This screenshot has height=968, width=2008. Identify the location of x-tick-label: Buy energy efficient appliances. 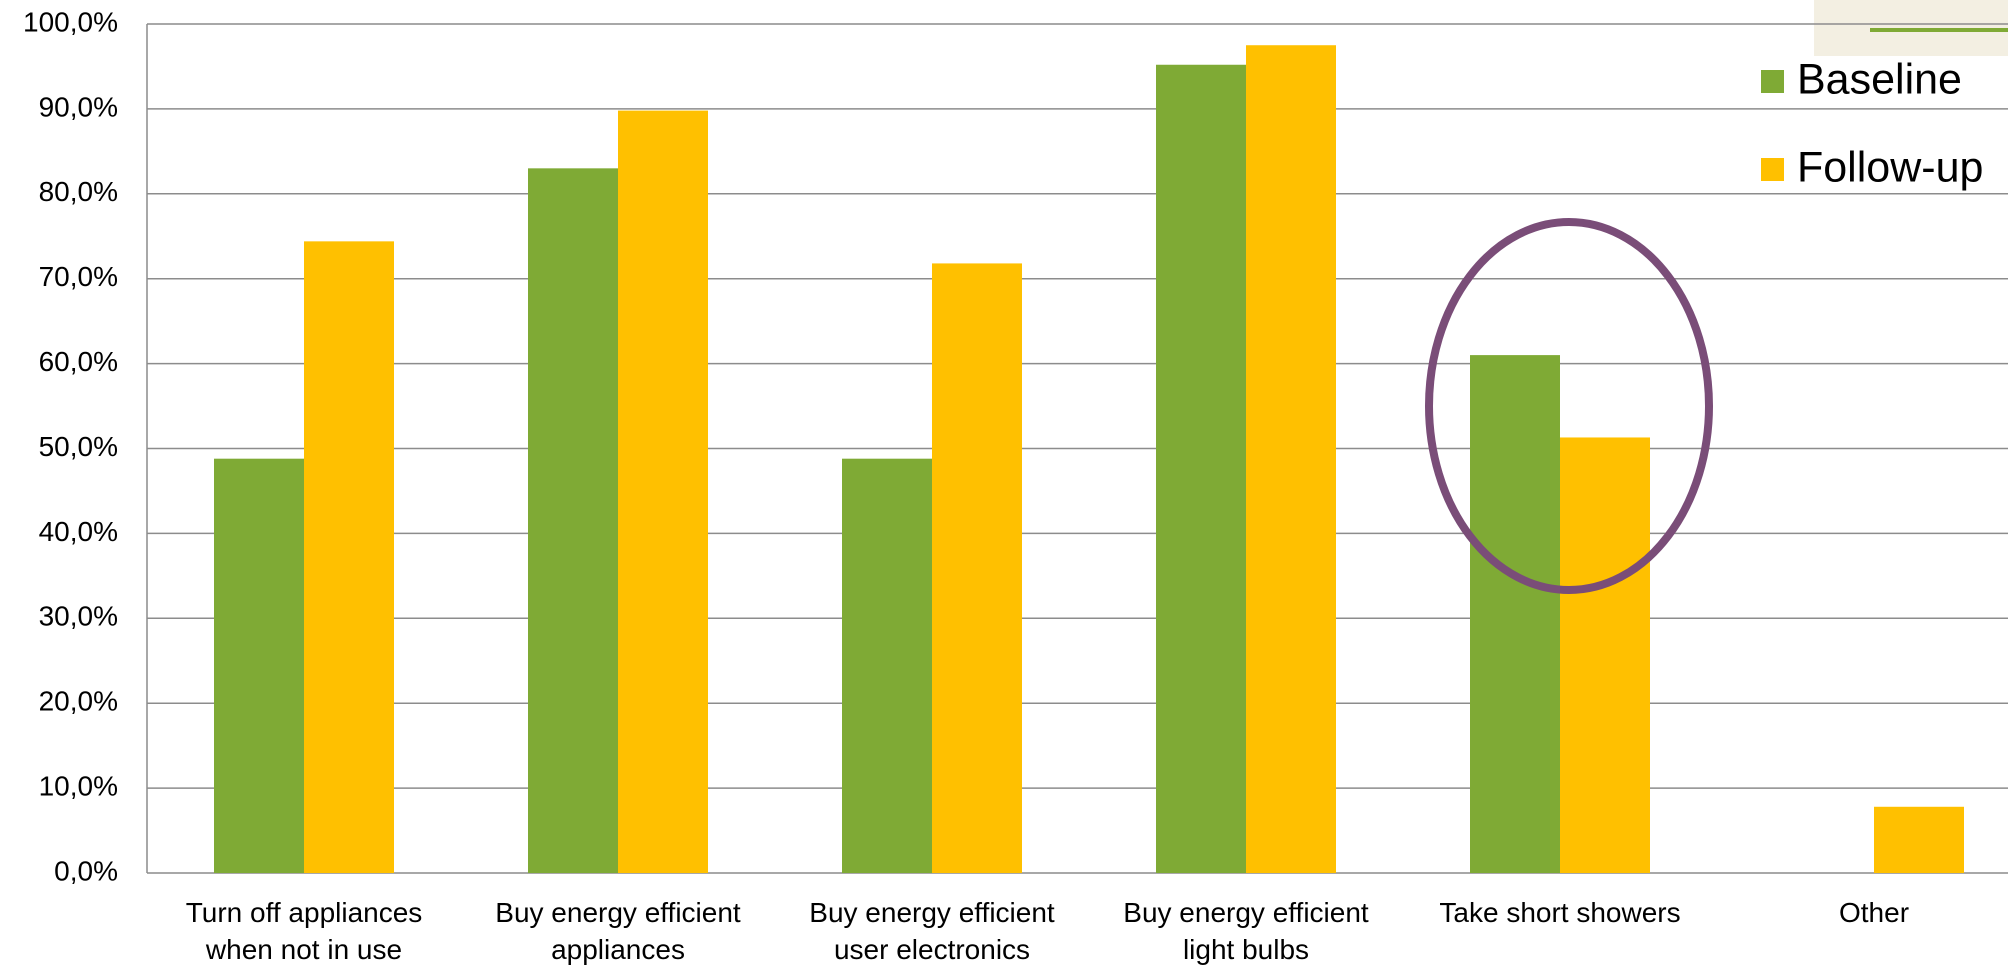
(618, 931).